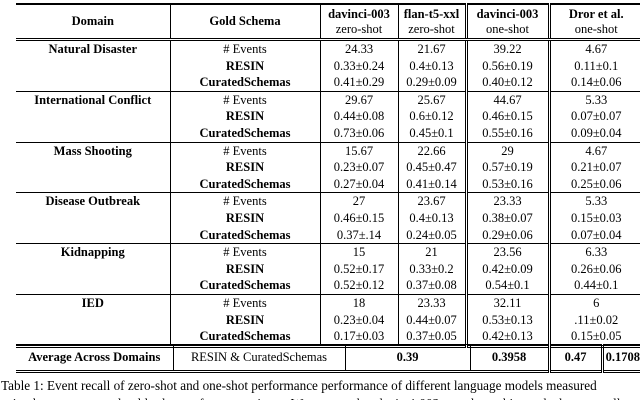 The width and height of the screenshot is (640, 400). I want to click on cell-value: 23.67, so click(431, 201).